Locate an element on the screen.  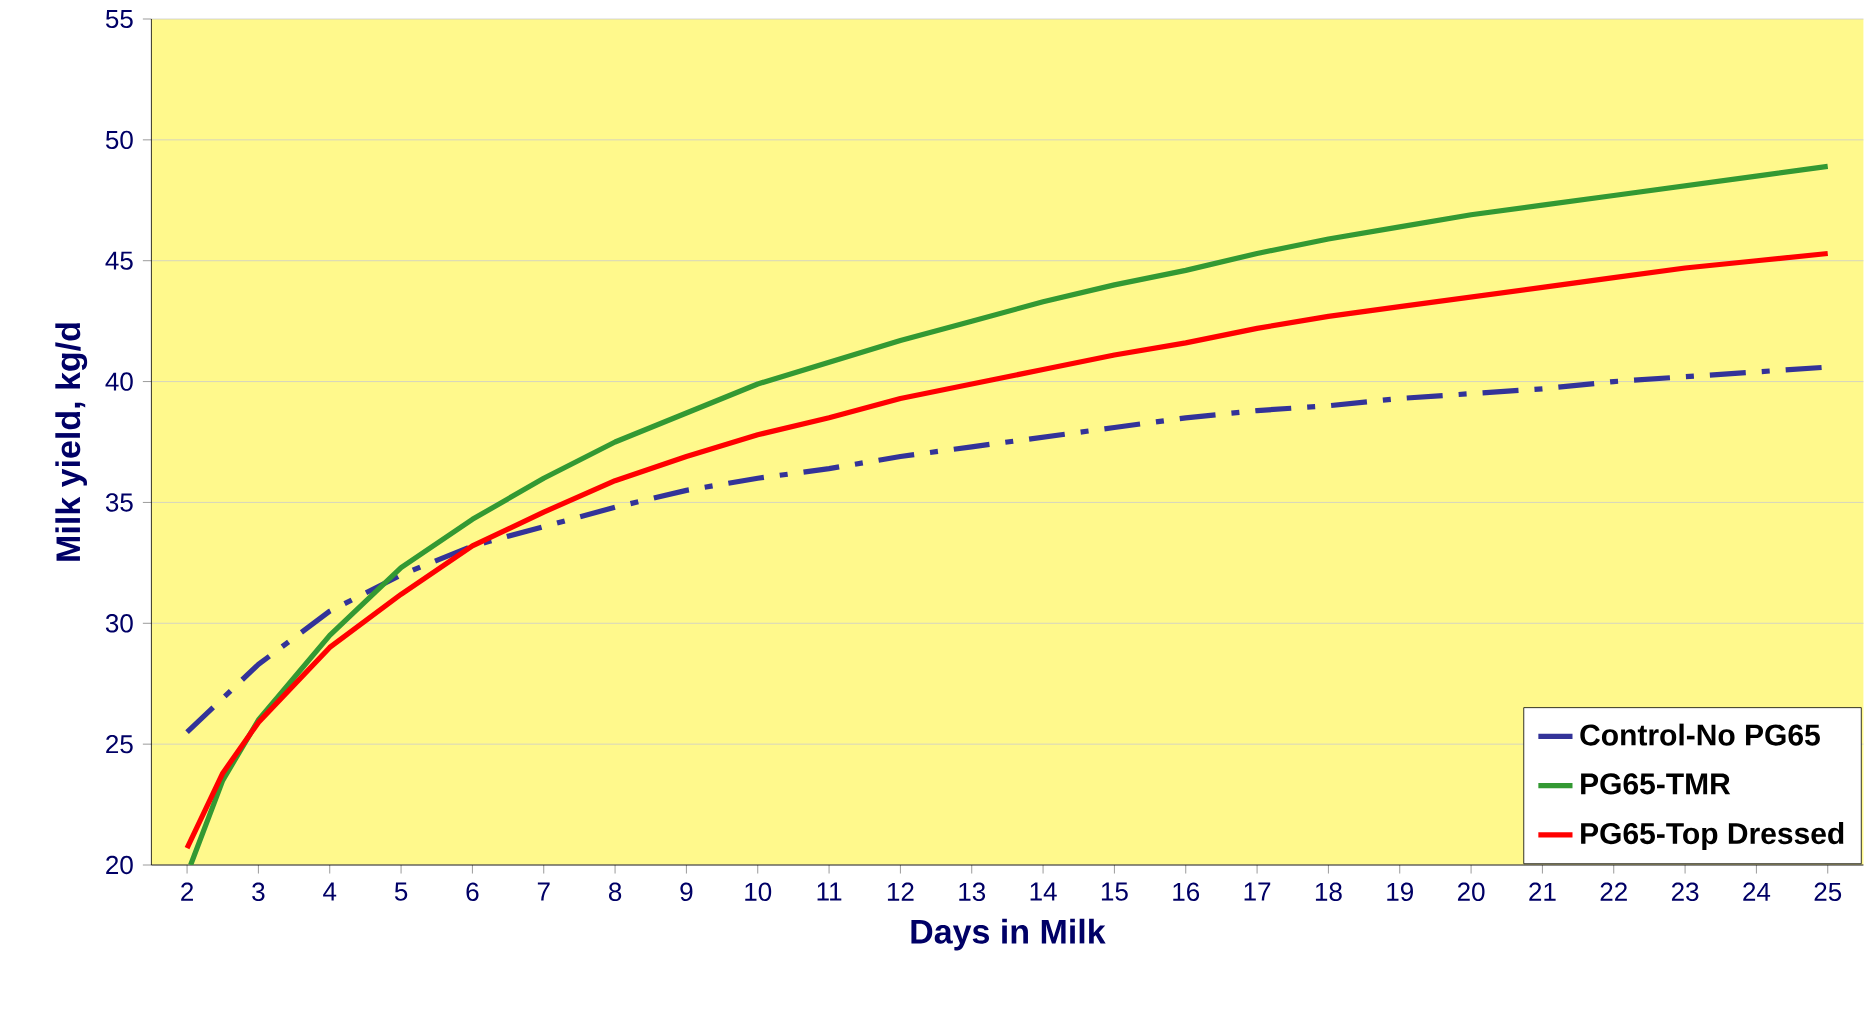
x-tick-label: 16 is located at coordinates (1186, 892).